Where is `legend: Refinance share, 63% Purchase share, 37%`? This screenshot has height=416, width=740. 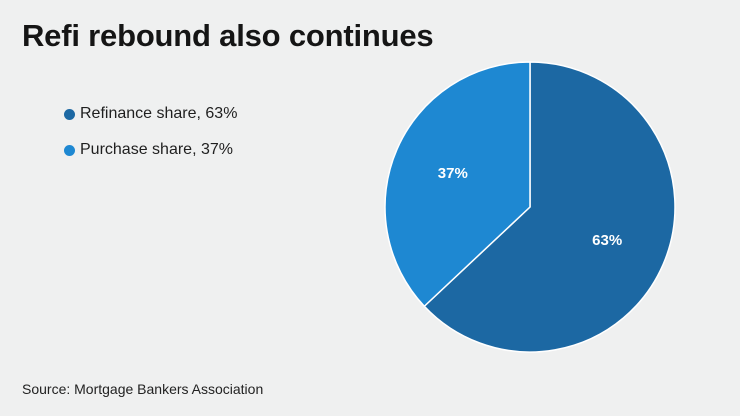
legend: Refinance share, 63% Purchase share, 37% is located at coordinates (150, 140).